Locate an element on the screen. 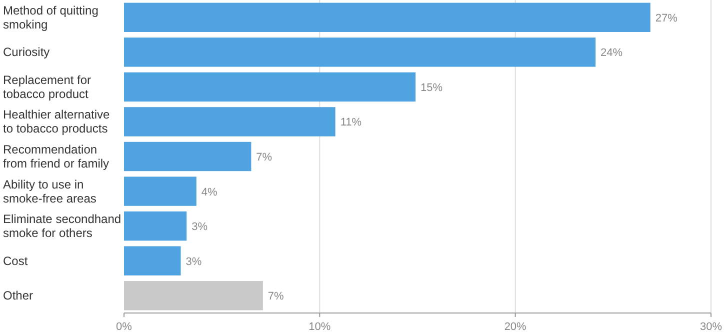 The image size is (724, 333). y-tick-label: Replacement for tobacco product is located at coordinates (47, 86).